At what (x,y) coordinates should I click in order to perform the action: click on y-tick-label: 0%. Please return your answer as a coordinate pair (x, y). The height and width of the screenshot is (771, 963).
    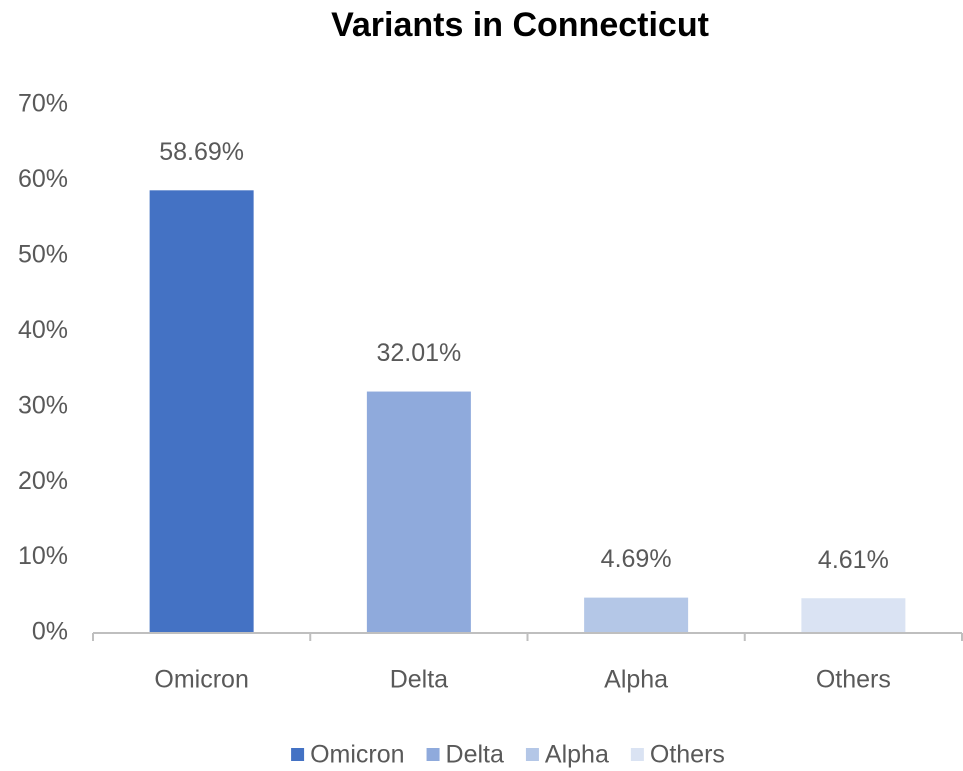
    Looking at the image, I should click on (50, 632).